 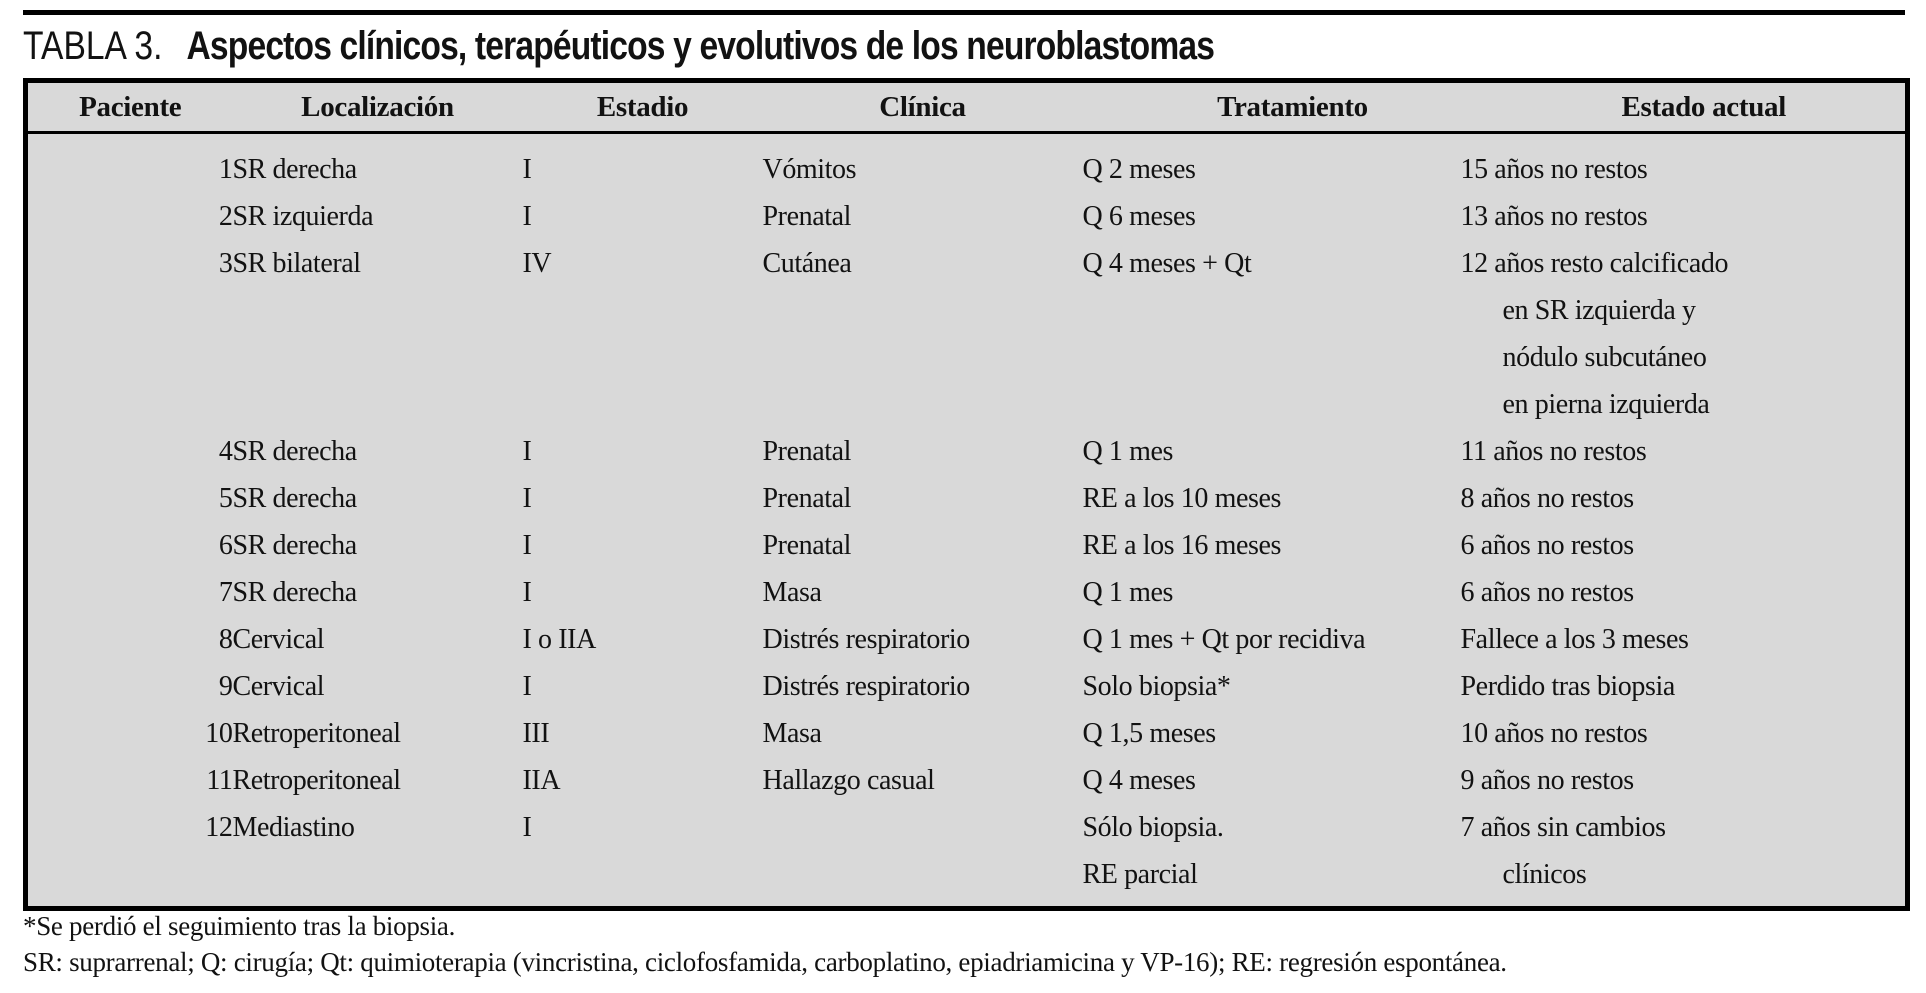 I want to click on column-header-estadio: Estadio, so click(x=642, y=107).